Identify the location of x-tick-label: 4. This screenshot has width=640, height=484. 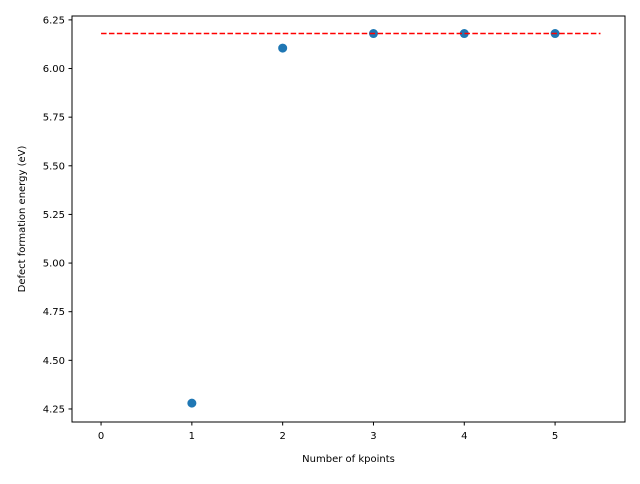
(464, 436).